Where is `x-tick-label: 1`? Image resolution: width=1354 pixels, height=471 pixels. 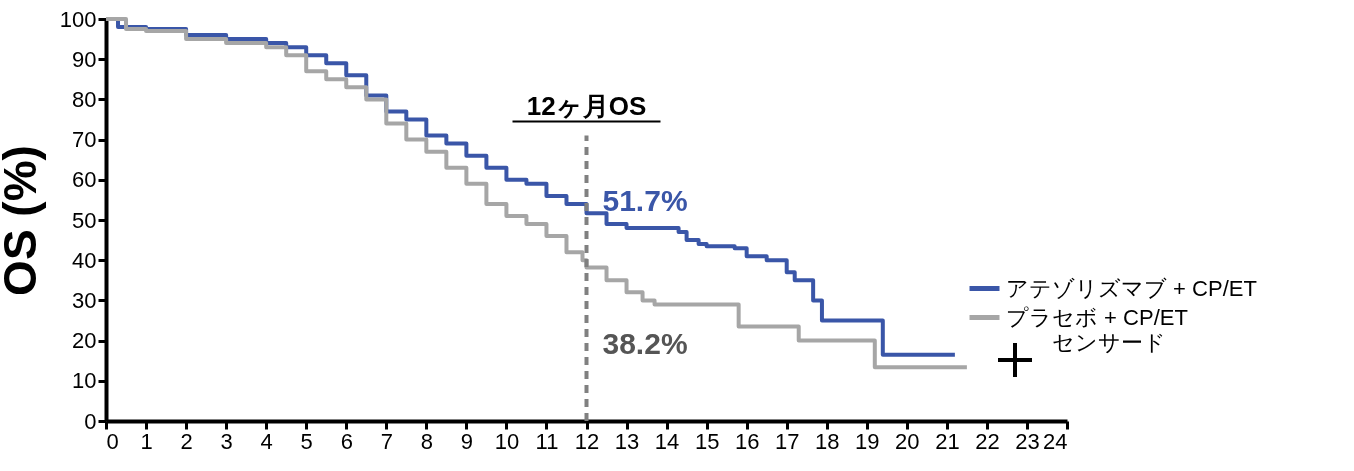 x-tick-label: 1 is located at coordinates (146, 441).